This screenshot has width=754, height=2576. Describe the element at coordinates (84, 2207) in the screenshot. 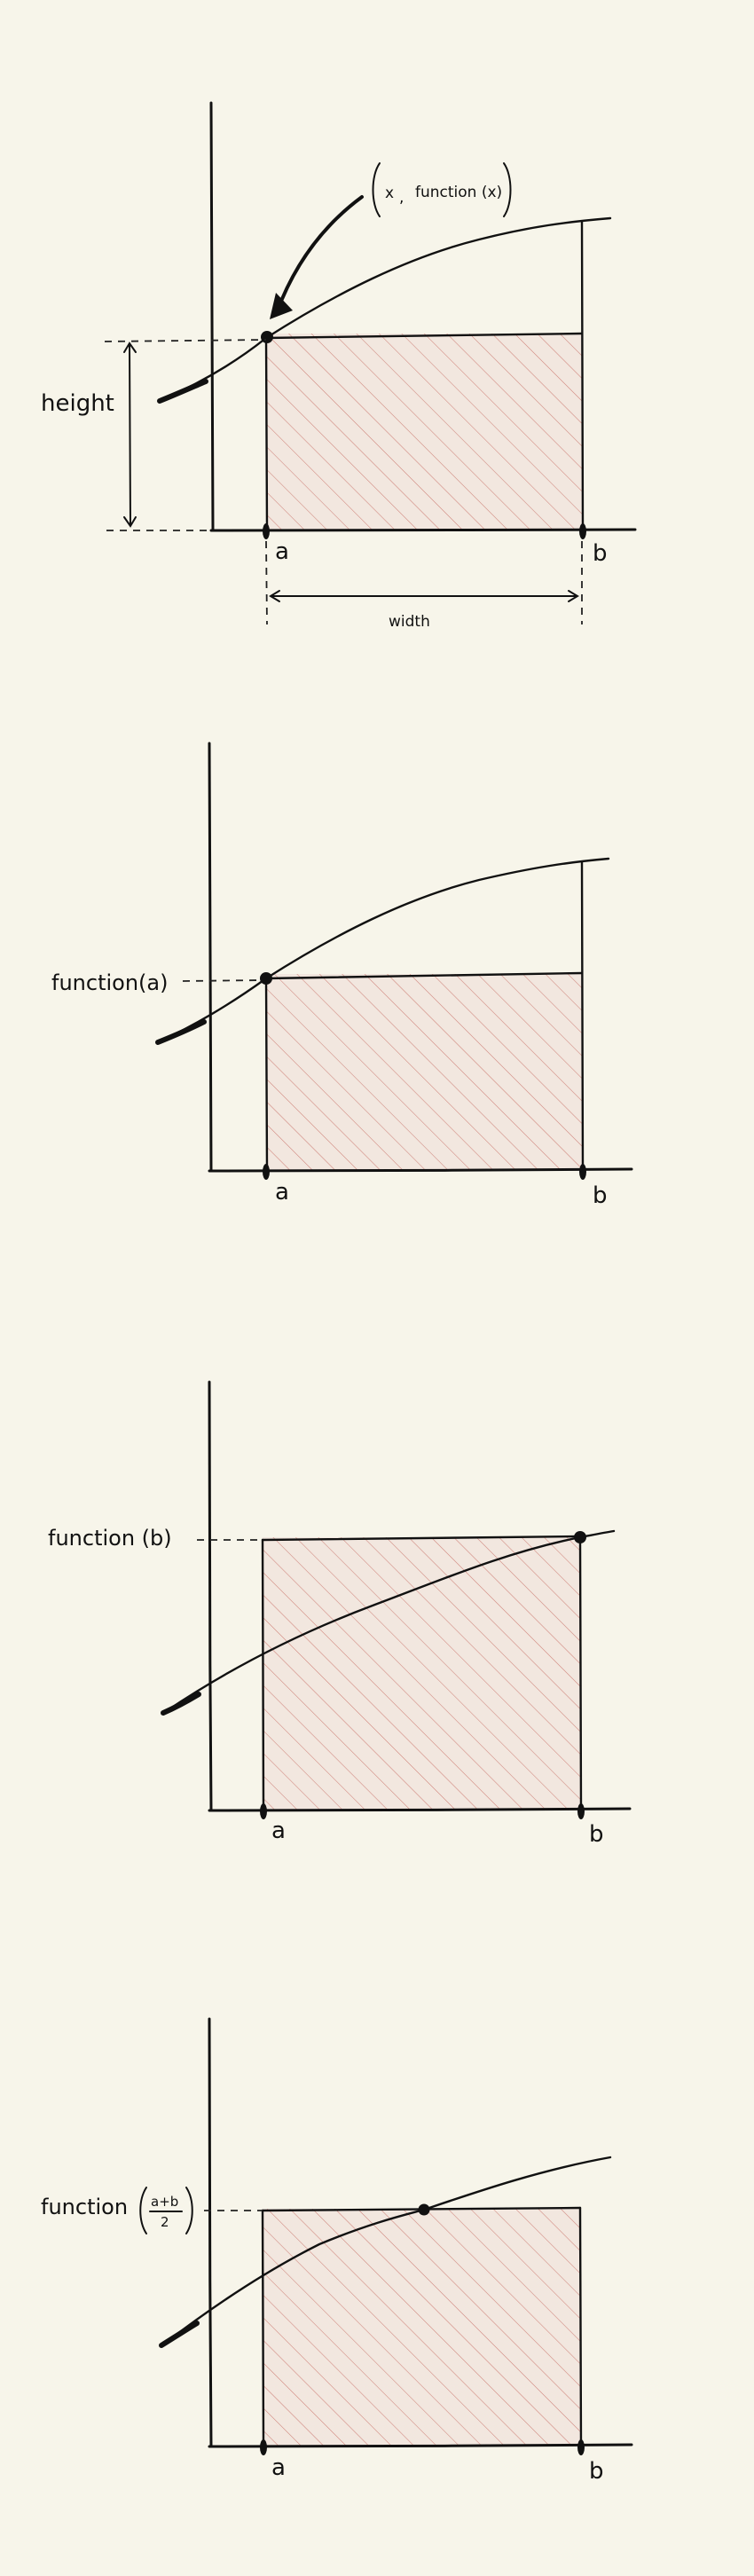

I see `y-value-label: function` at that location.